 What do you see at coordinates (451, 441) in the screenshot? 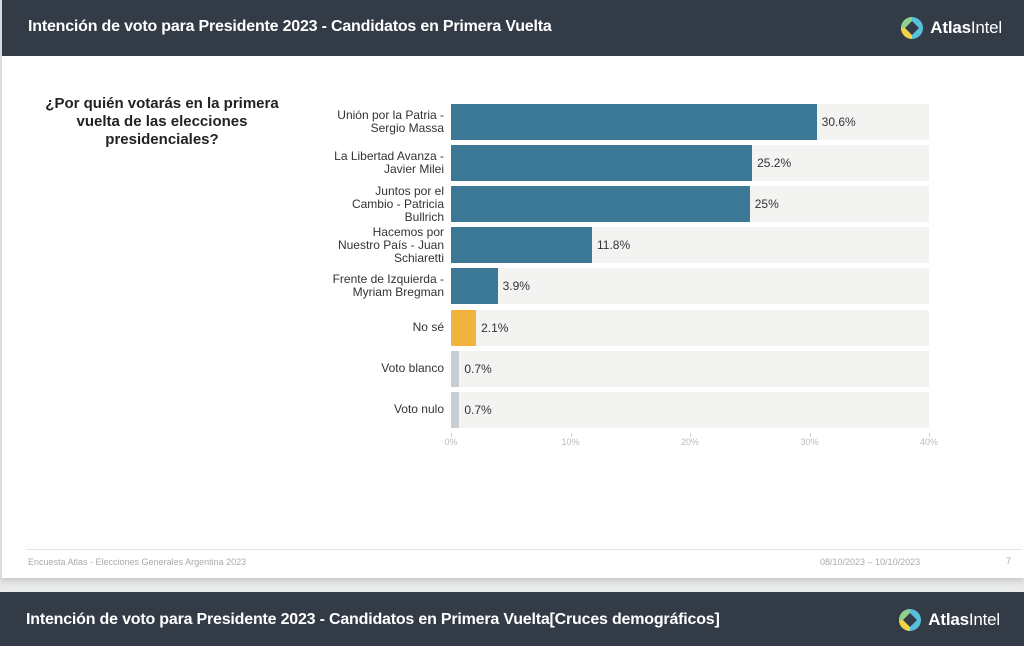
I see `x-tick-label: 0%` at bounding box center [451, 441].